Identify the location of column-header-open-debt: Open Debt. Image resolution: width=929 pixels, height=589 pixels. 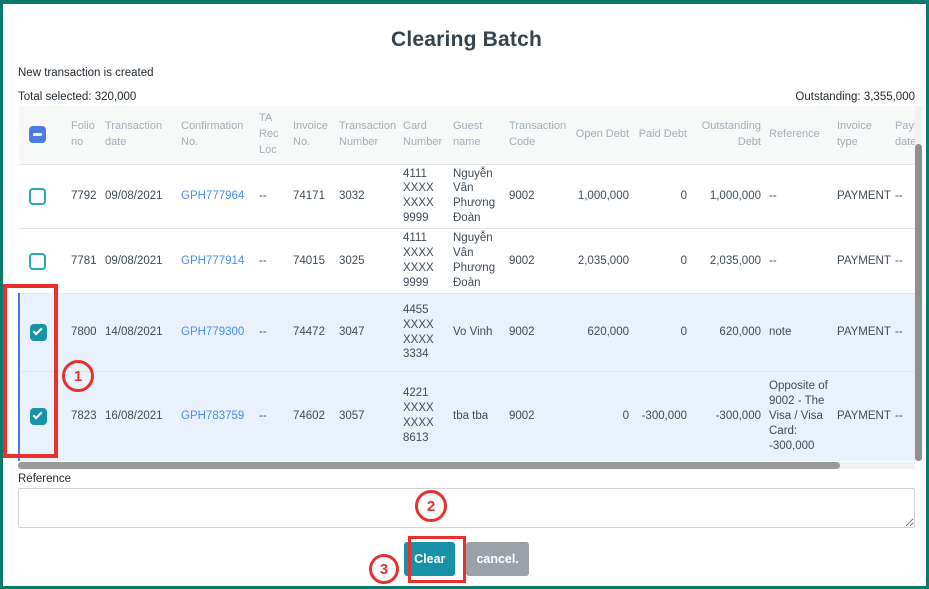
(602, 133).